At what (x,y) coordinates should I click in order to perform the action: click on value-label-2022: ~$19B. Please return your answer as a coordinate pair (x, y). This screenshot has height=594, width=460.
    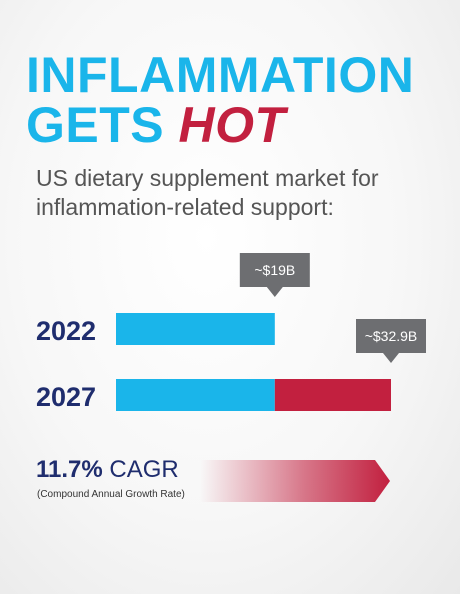
    Looking at the image, I should click on (274, 270).